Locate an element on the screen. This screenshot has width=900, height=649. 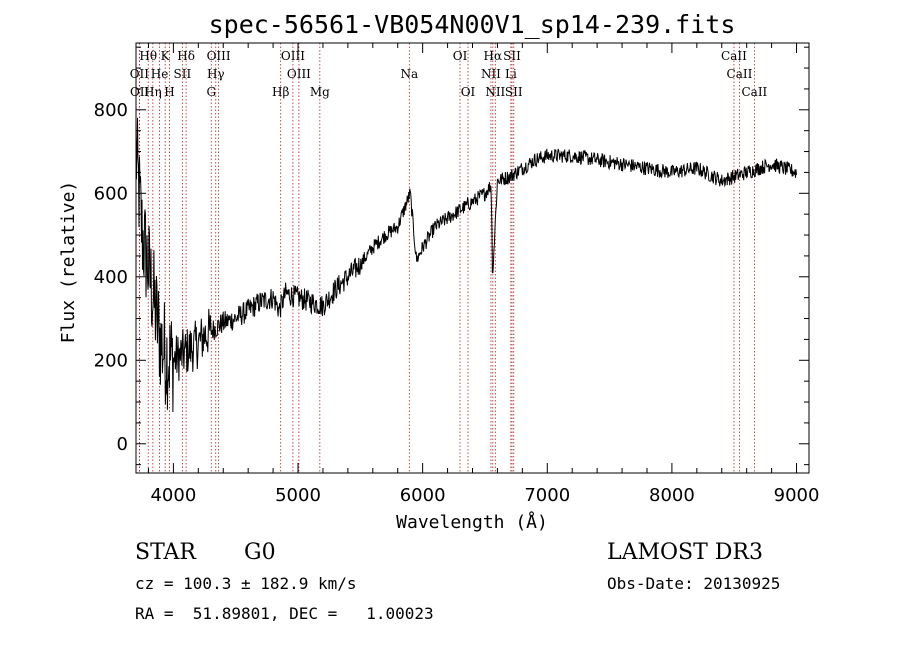
x-tick-label: 8000 is located at coordinates (672, 495).